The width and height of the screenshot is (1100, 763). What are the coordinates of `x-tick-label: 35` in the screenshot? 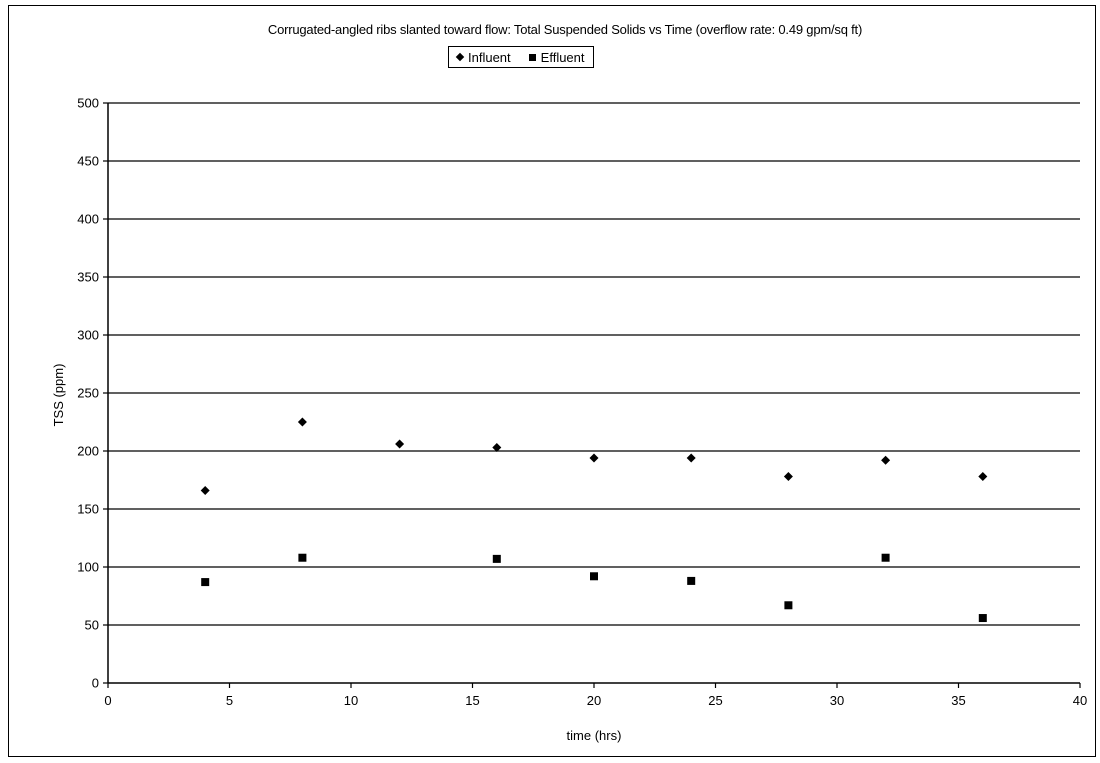 It's located at (958, 700).